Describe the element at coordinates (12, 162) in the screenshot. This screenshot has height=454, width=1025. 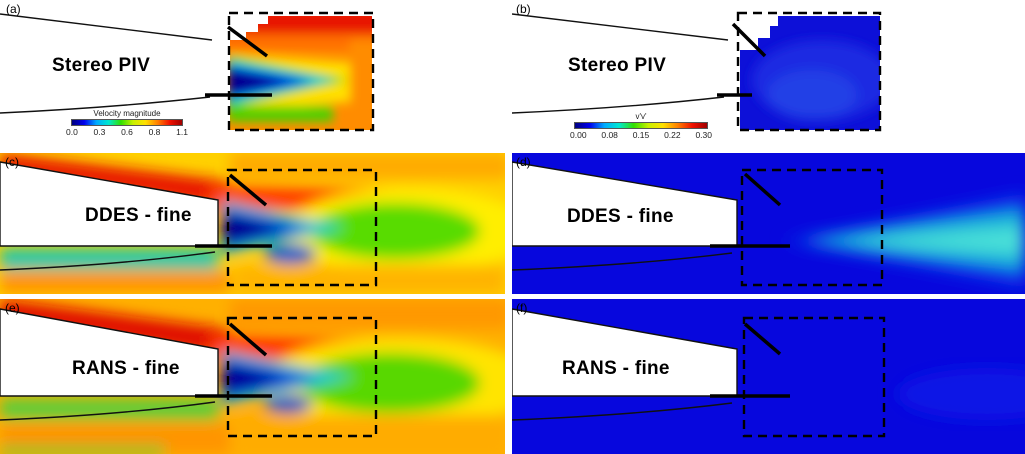
I see `panel-label: (c)` at that location.